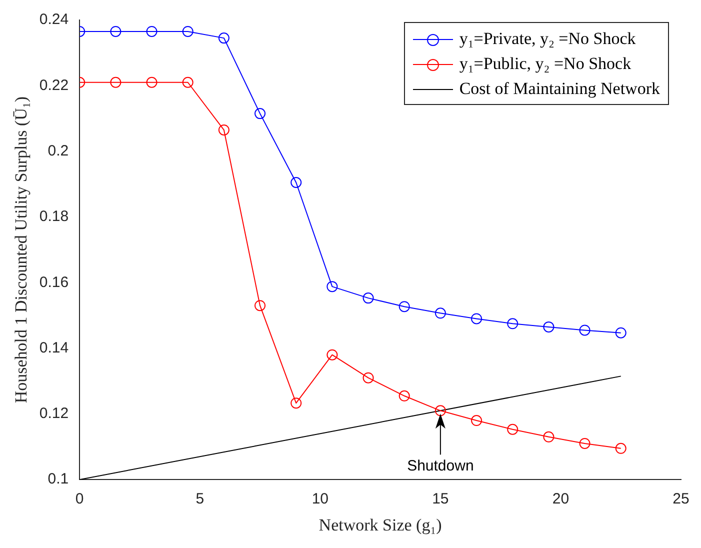  I want to click on y-tick-label: 0.1, so click(58, 479).